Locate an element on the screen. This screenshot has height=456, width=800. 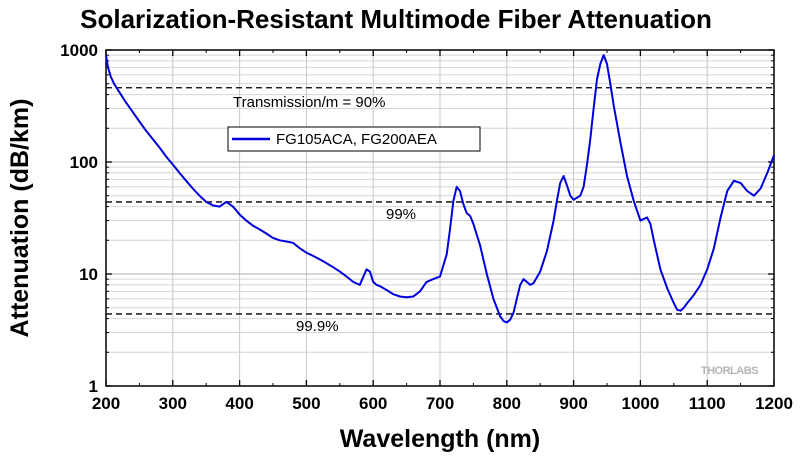
legend-box is located at coordinates (354, 139).